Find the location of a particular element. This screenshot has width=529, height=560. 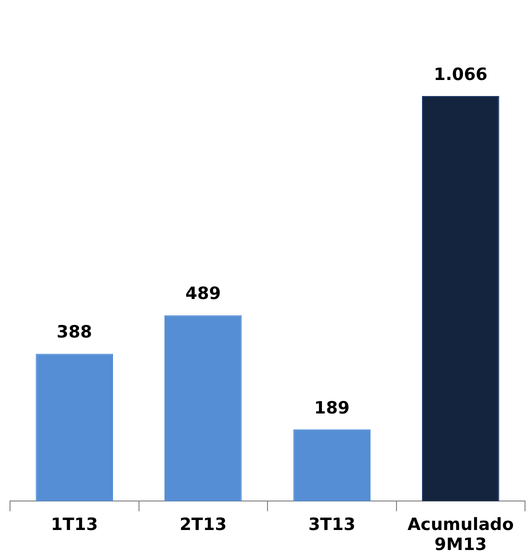

data-label: 388 is located at coordinates (74, 332).